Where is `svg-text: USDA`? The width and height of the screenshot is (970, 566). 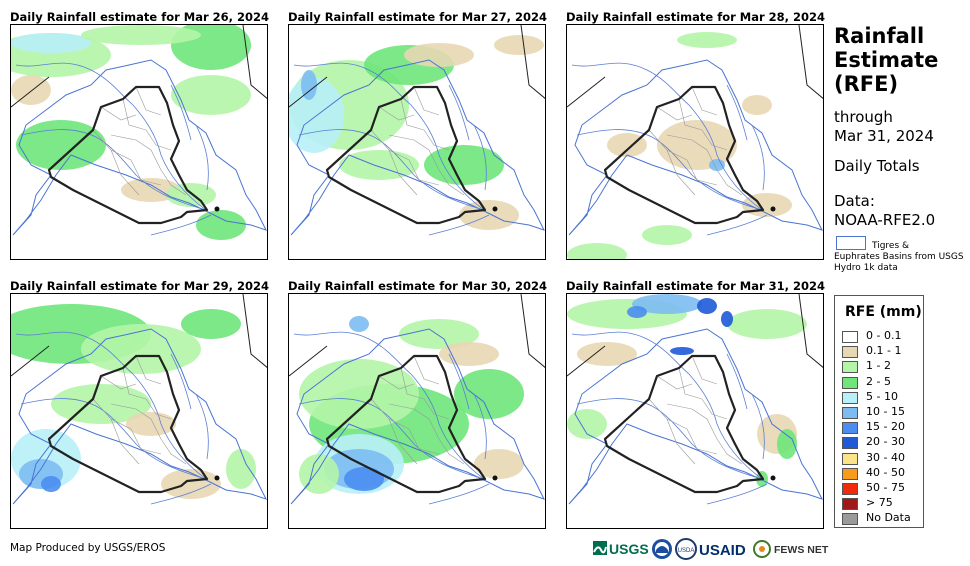 svg-text: USDA is located at coordinates (686, 551).